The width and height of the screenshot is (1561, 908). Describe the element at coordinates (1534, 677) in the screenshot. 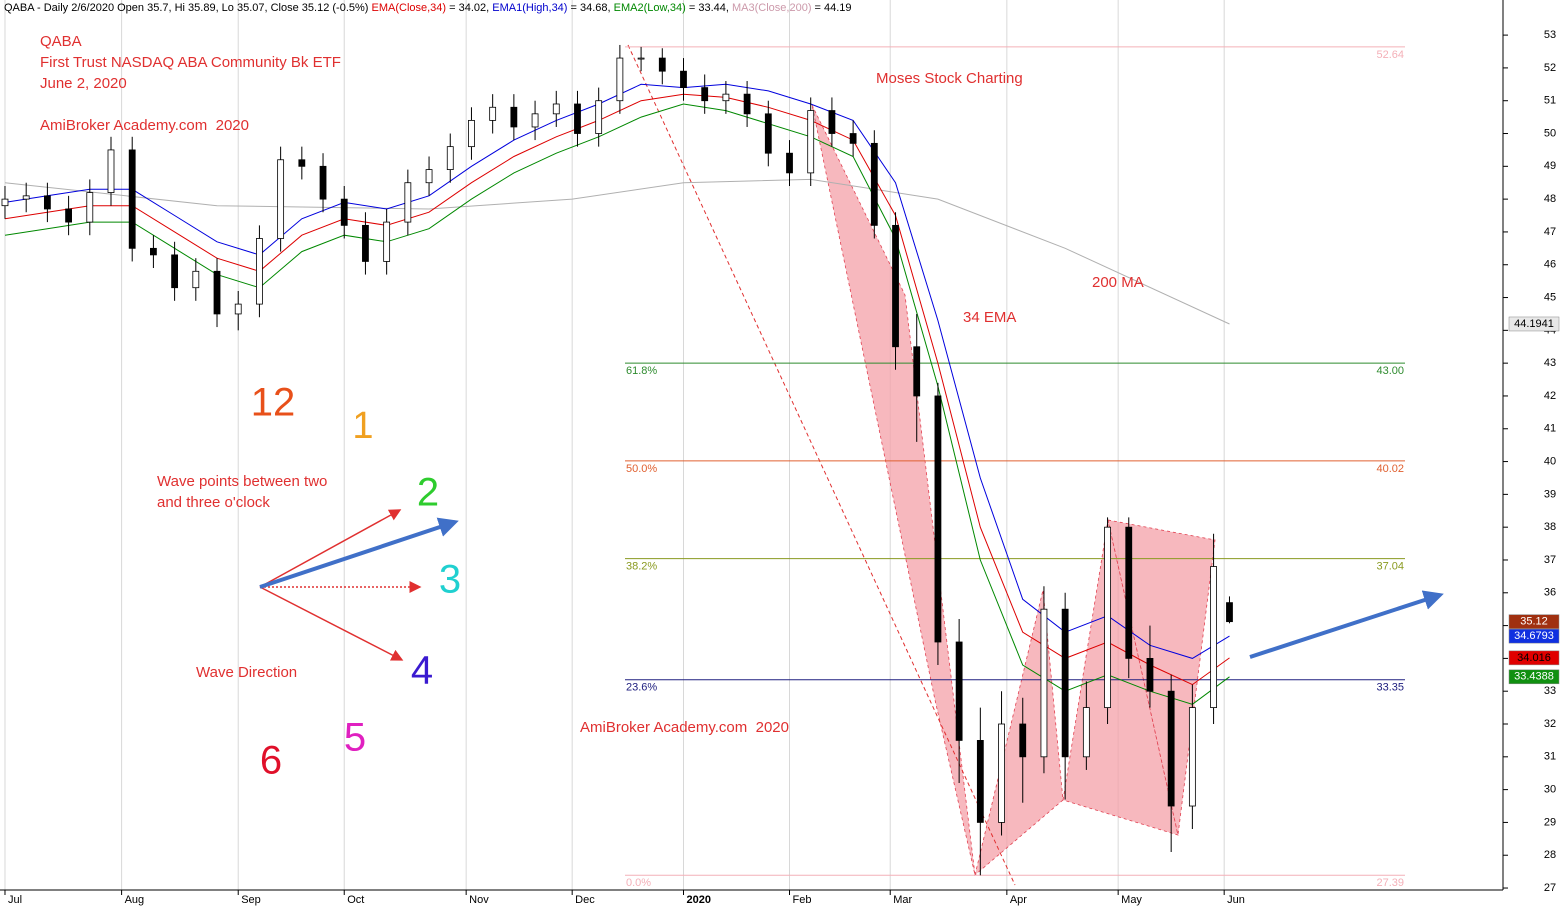

I see `price-tag-label: 33.4388` at that location.